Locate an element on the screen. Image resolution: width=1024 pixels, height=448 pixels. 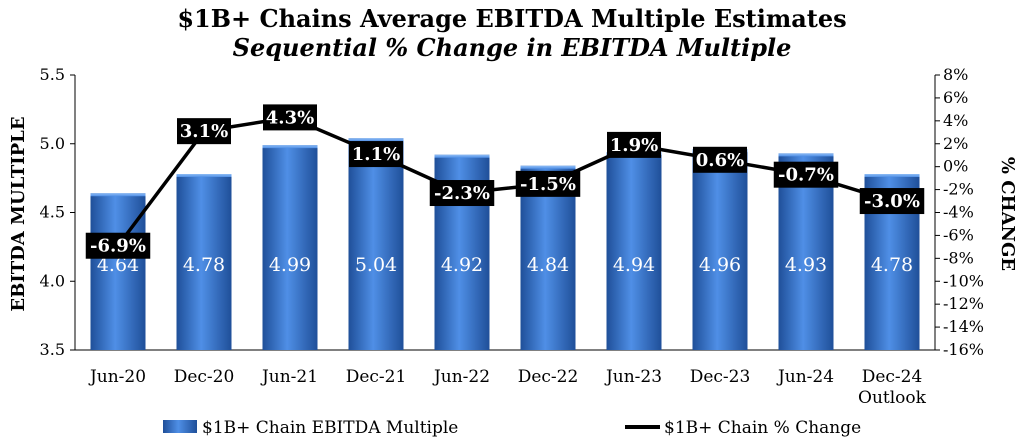
category-label: Dec-24 is located at coordinates (892, 377).